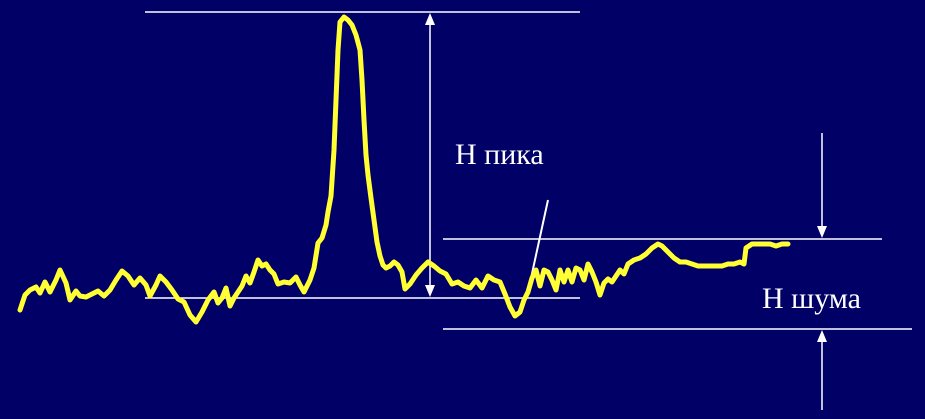 This screenshot has width=925, height=419. I want to click on peak-height-label: H пика, so click(499, 154).